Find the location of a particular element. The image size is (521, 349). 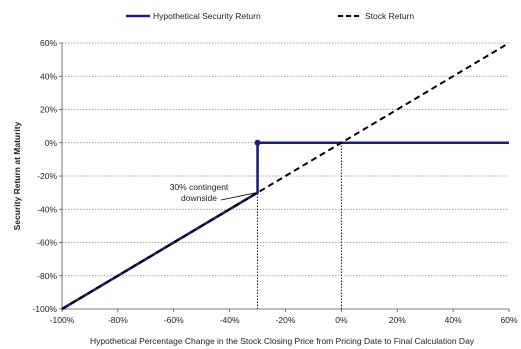

x-tick-label-6: 20% is located at coordinates (397, 320).